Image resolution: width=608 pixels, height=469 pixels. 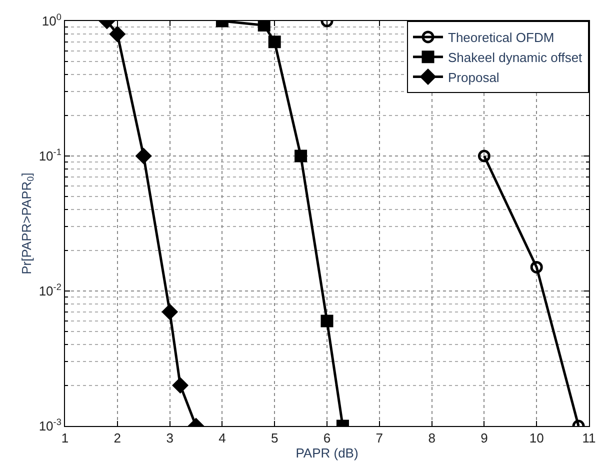 I want to click on legend-label: Theoretical OFDM, so click(x=501, y=38).